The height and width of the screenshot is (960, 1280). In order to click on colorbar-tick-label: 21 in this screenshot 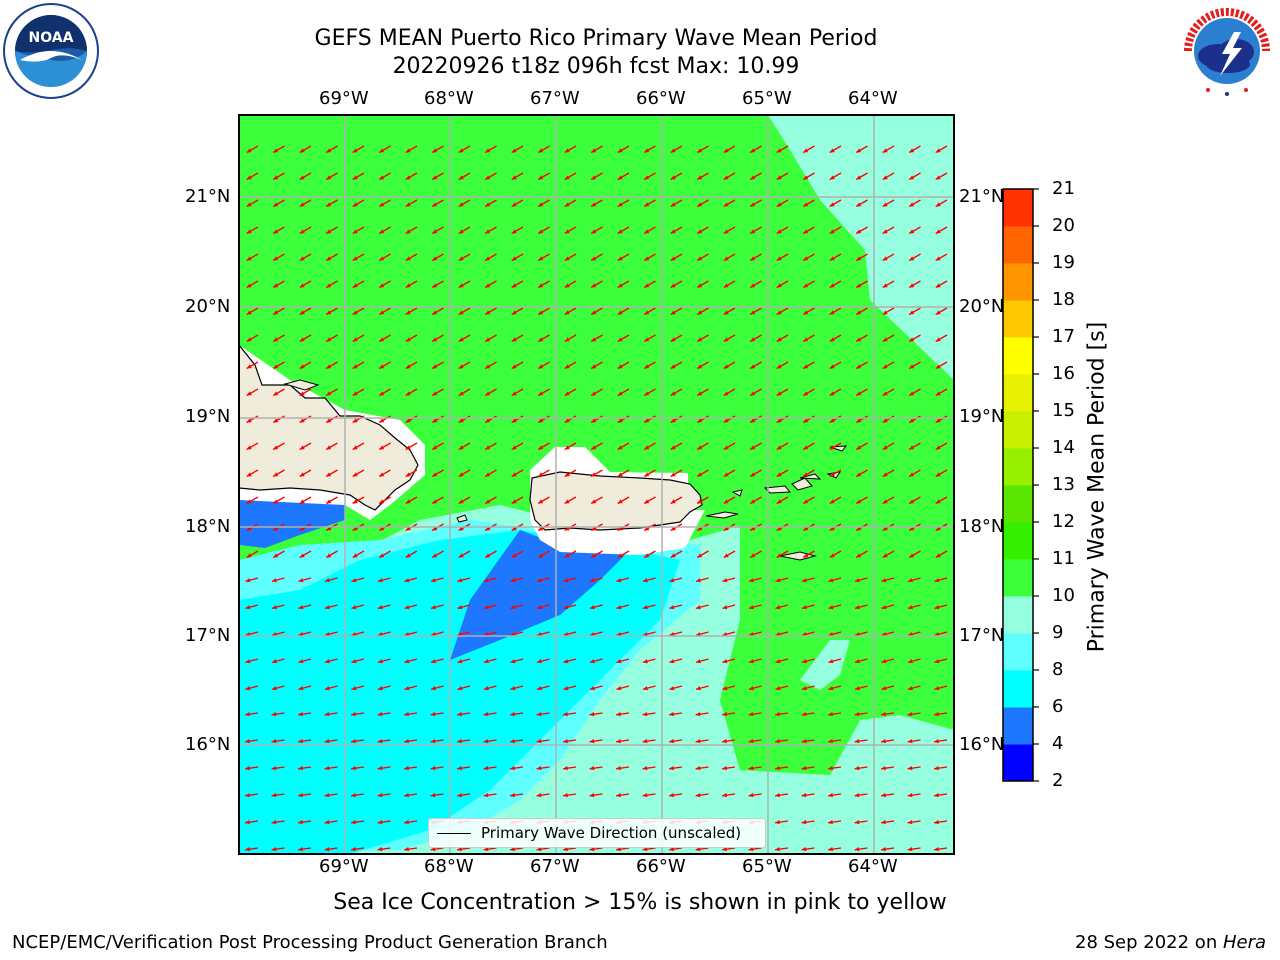, I will do `click(1063, 188)`.